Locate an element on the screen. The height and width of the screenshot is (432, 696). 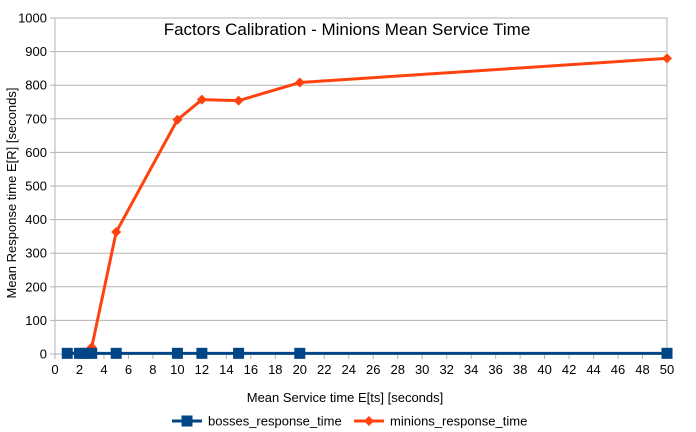
y-axis-title: Mean Response time E[R] [seconds] is located at coordinates (11, 193).